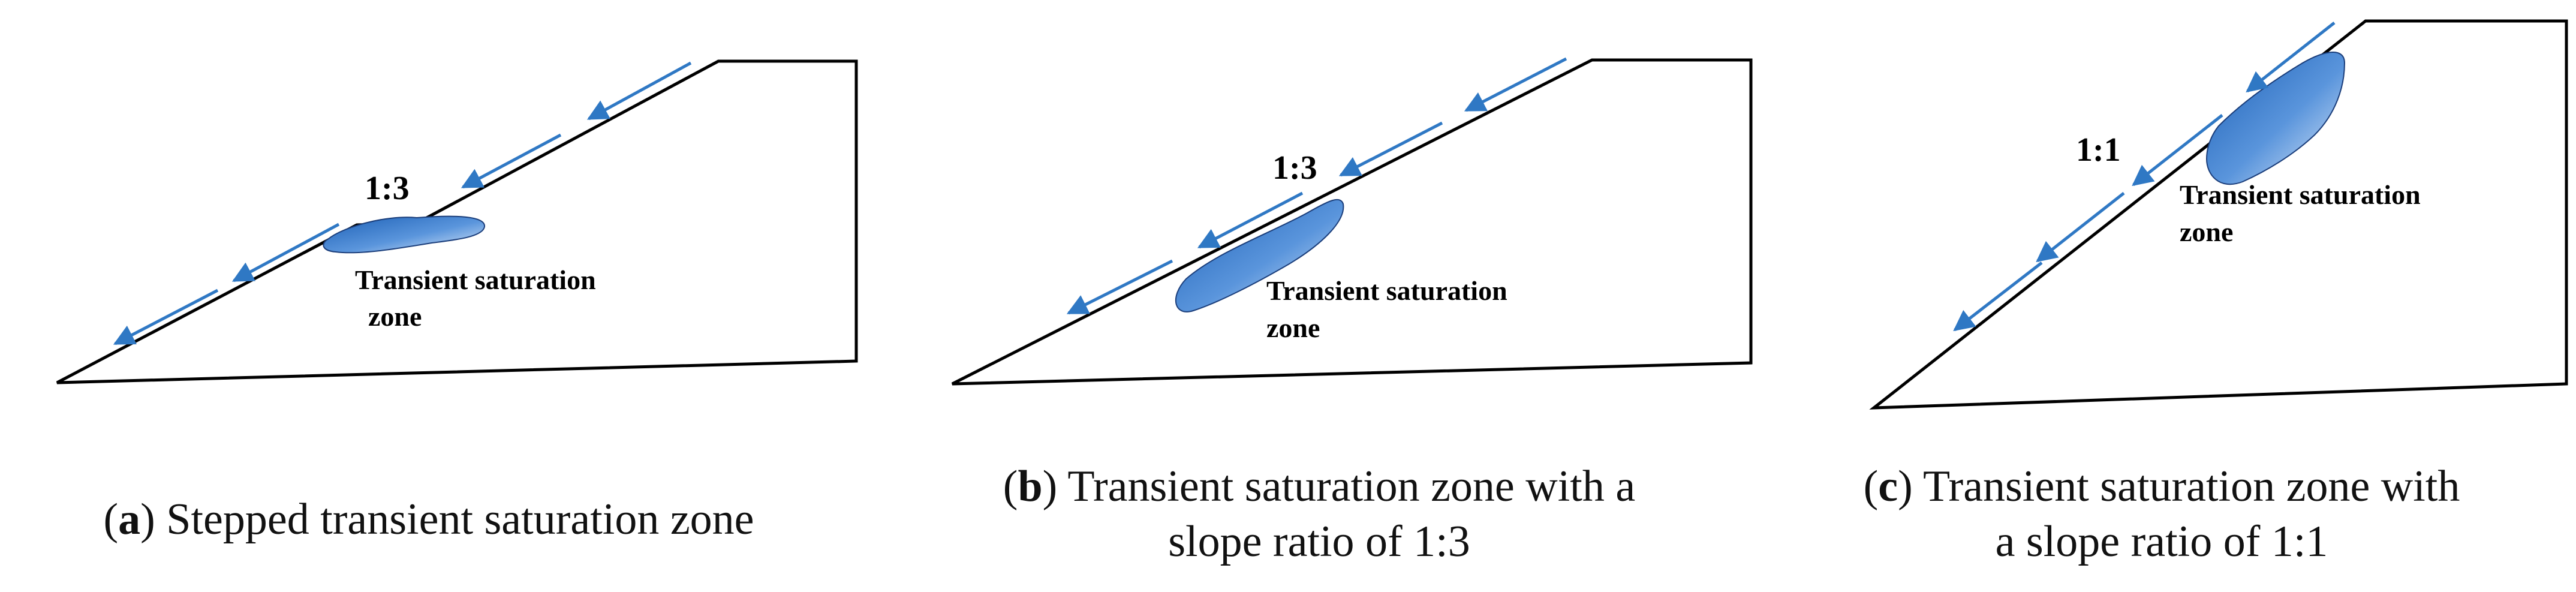  What do you see at coordinates (387, 188) in the screenshot?
I see `ratio-label-a: 1:3` at bounding box center [387, 188].